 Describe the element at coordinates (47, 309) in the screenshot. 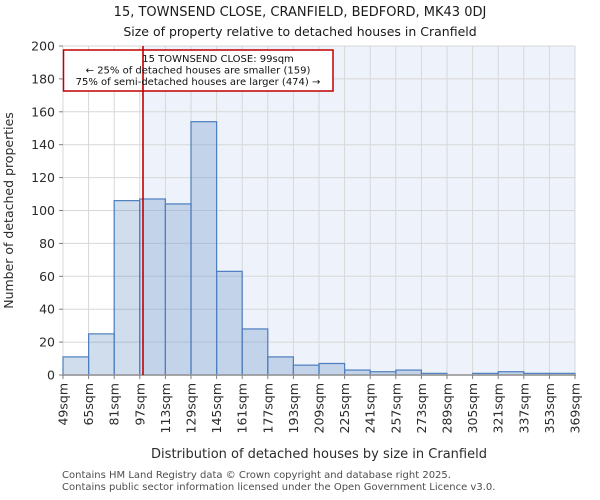

I see `y-tick-label: 40` at that location.